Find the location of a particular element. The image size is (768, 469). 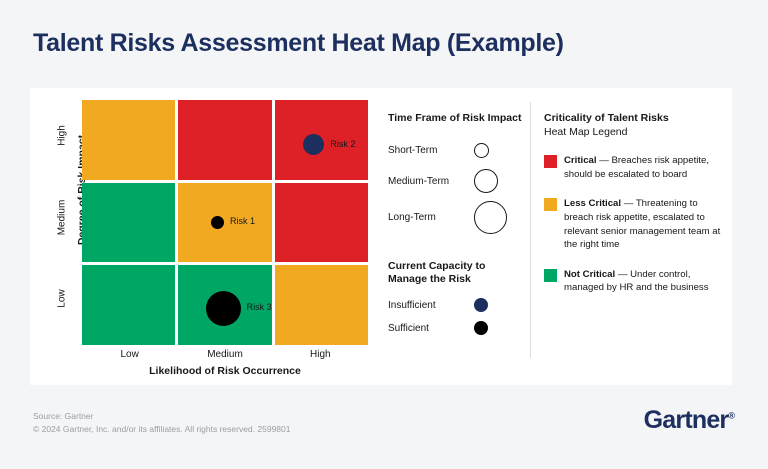

criticality-term-critical: Critical is located at coordinates (580, 161).